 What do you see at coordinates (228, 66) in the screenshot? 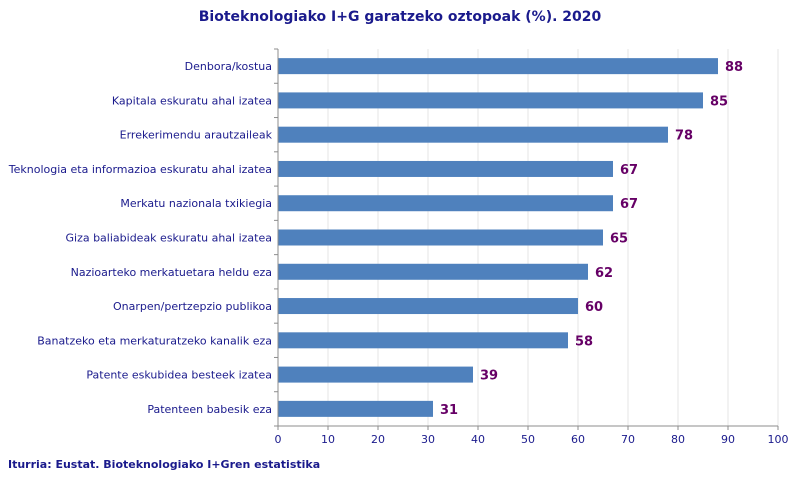
I see `category-label: Denbora/kostua` at bounding box center [228, 66].